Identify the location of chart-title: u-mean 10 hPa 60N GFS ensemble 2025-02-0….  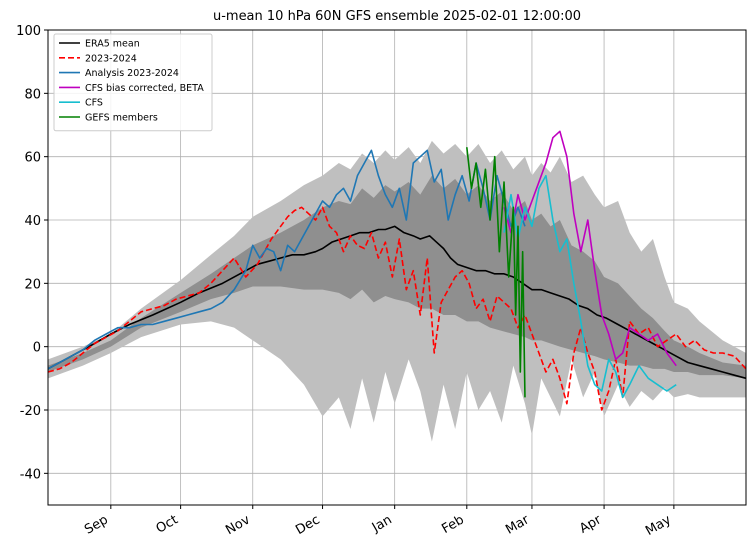
(397, 16).